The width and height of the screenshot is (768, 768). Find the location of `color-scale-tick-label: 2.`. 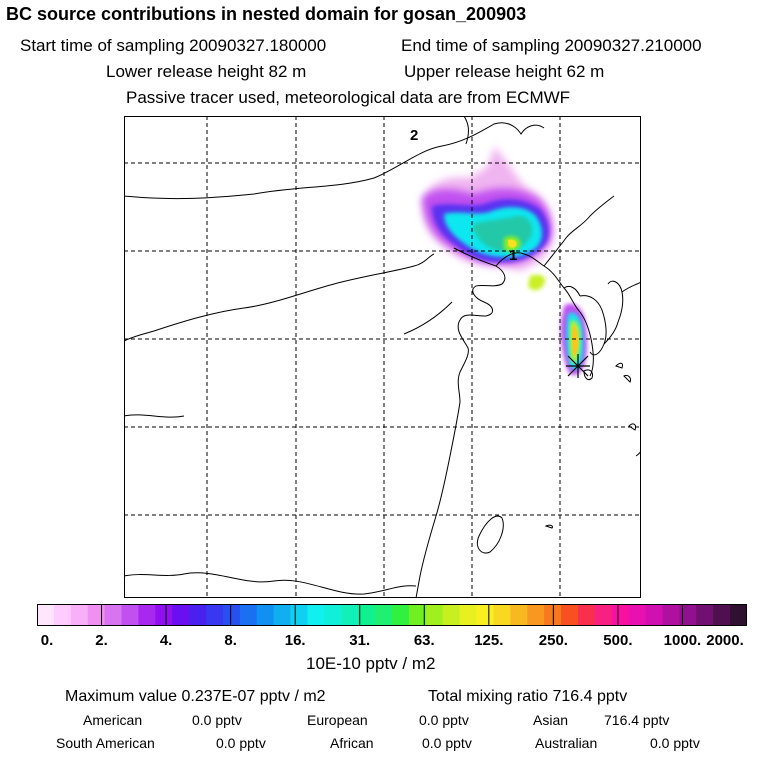

color-scale-tick-label: 2. is located at coordinates (101, 640).